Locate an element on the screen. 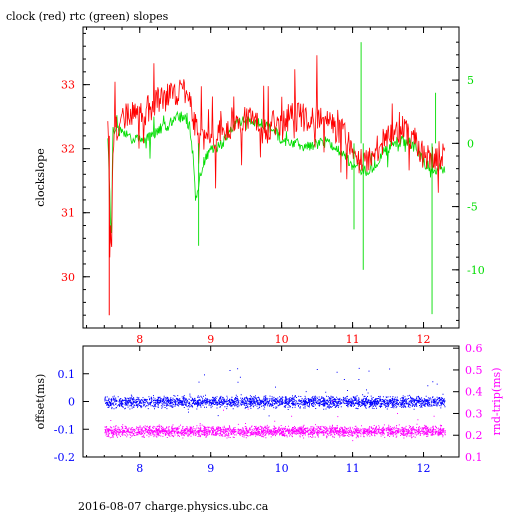 Image resolution: width=512 pixels, height=512 pixels. y-right-tick-label: 0.5 is located at coordinates (474, 370).